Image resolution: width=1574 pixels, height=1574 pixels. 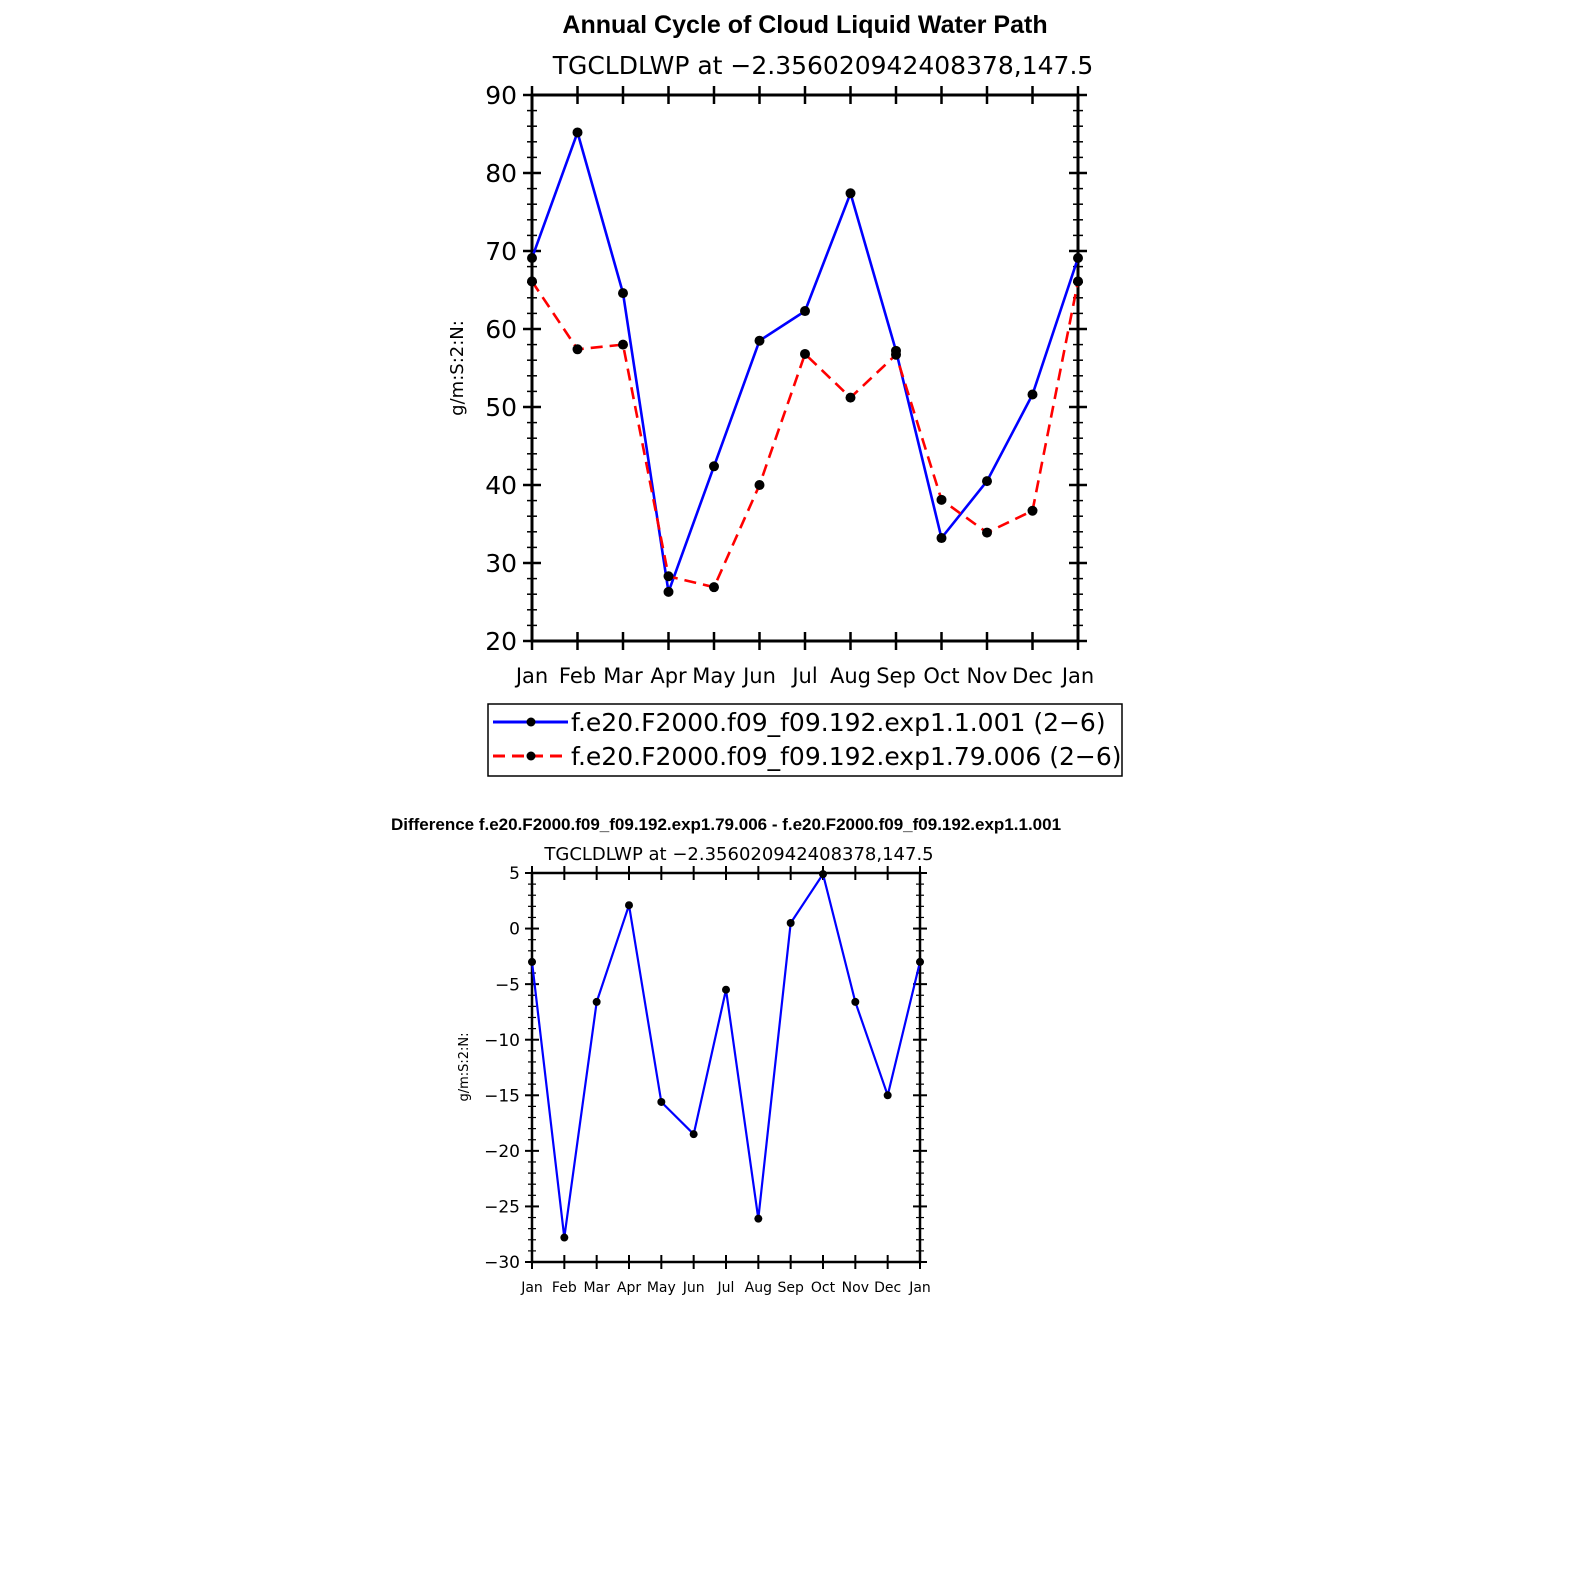 I want to click on chart2-xtick-label: Feb, so click(x=564, y=1288).